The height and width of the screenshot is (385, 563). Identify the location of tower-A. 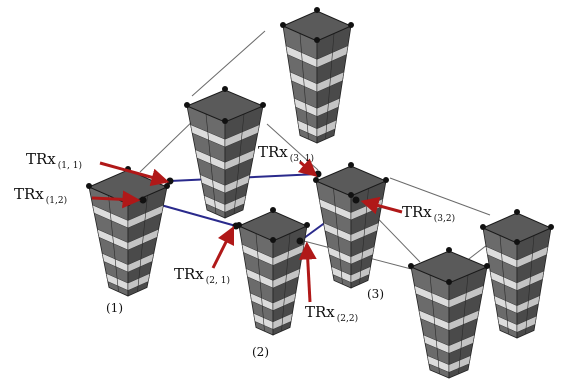
(317, 75).